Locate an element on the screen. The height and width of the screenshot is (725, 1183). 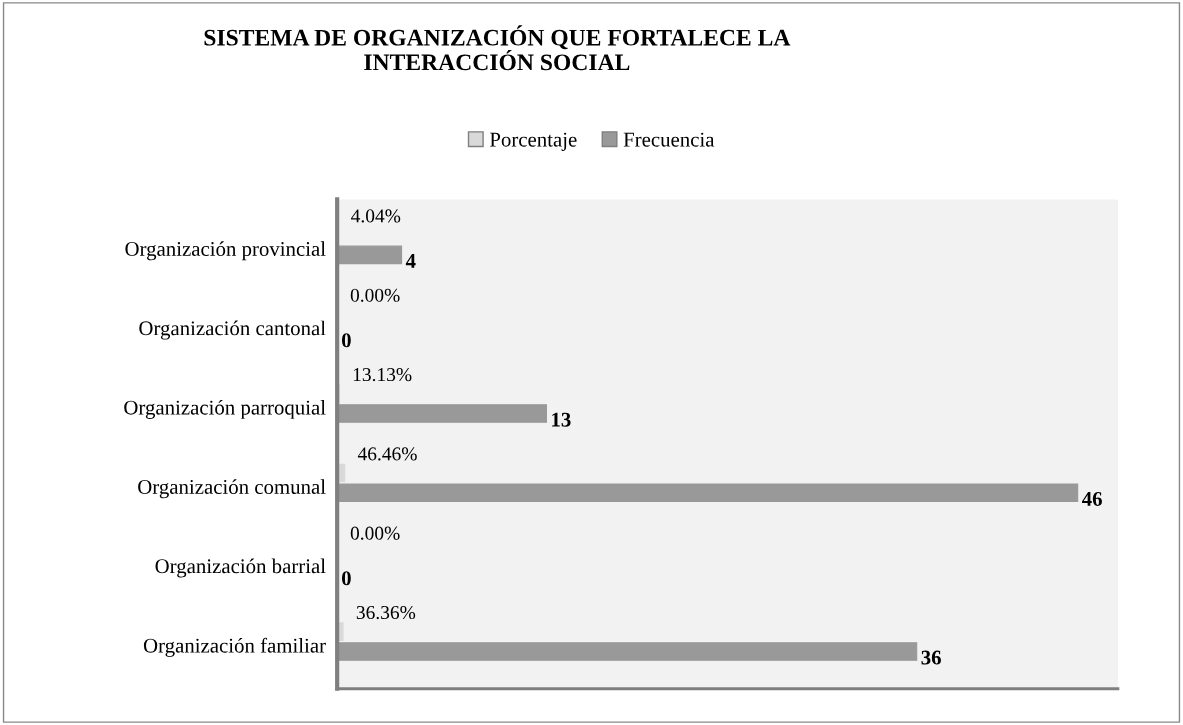
y-tick-label: Organización comunal is located at coordinates (232, 489).